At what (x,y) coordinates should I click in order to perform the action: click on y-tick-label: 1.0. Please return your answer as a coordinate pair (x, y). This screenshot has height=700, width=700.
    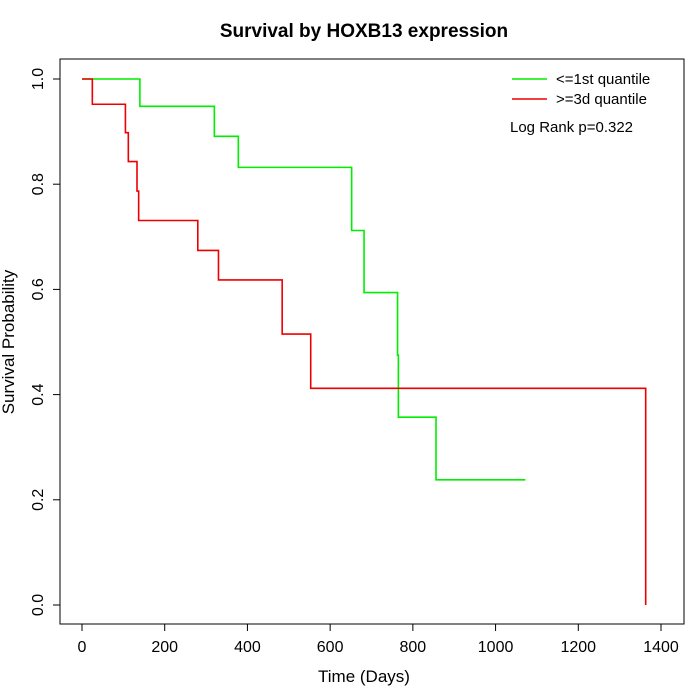
    Looking at the image, I should click on (38, 79).